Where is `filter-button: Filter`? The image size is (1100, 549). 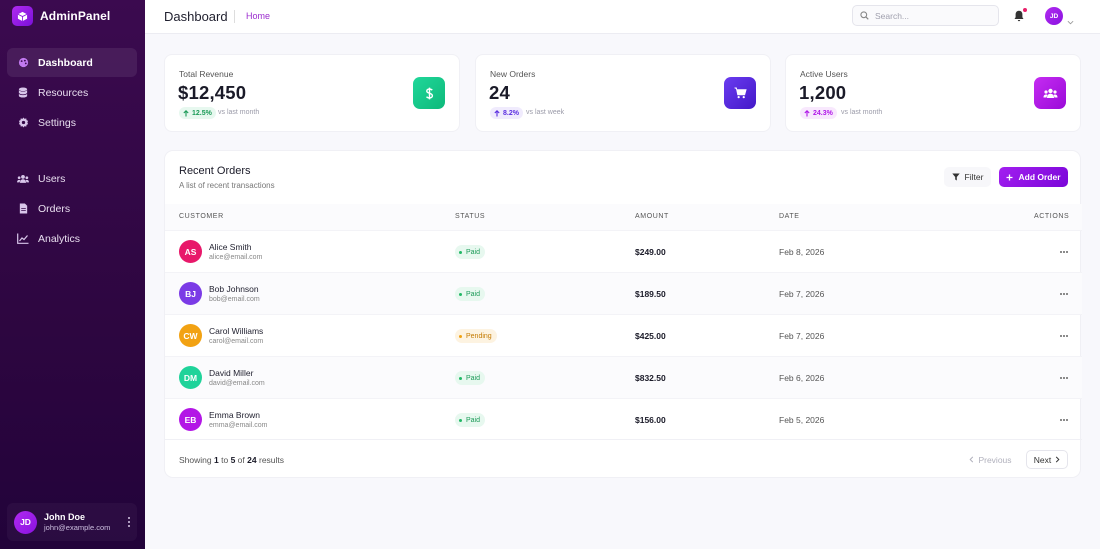
filter-button: Filter is located at coordinates (967, 177).